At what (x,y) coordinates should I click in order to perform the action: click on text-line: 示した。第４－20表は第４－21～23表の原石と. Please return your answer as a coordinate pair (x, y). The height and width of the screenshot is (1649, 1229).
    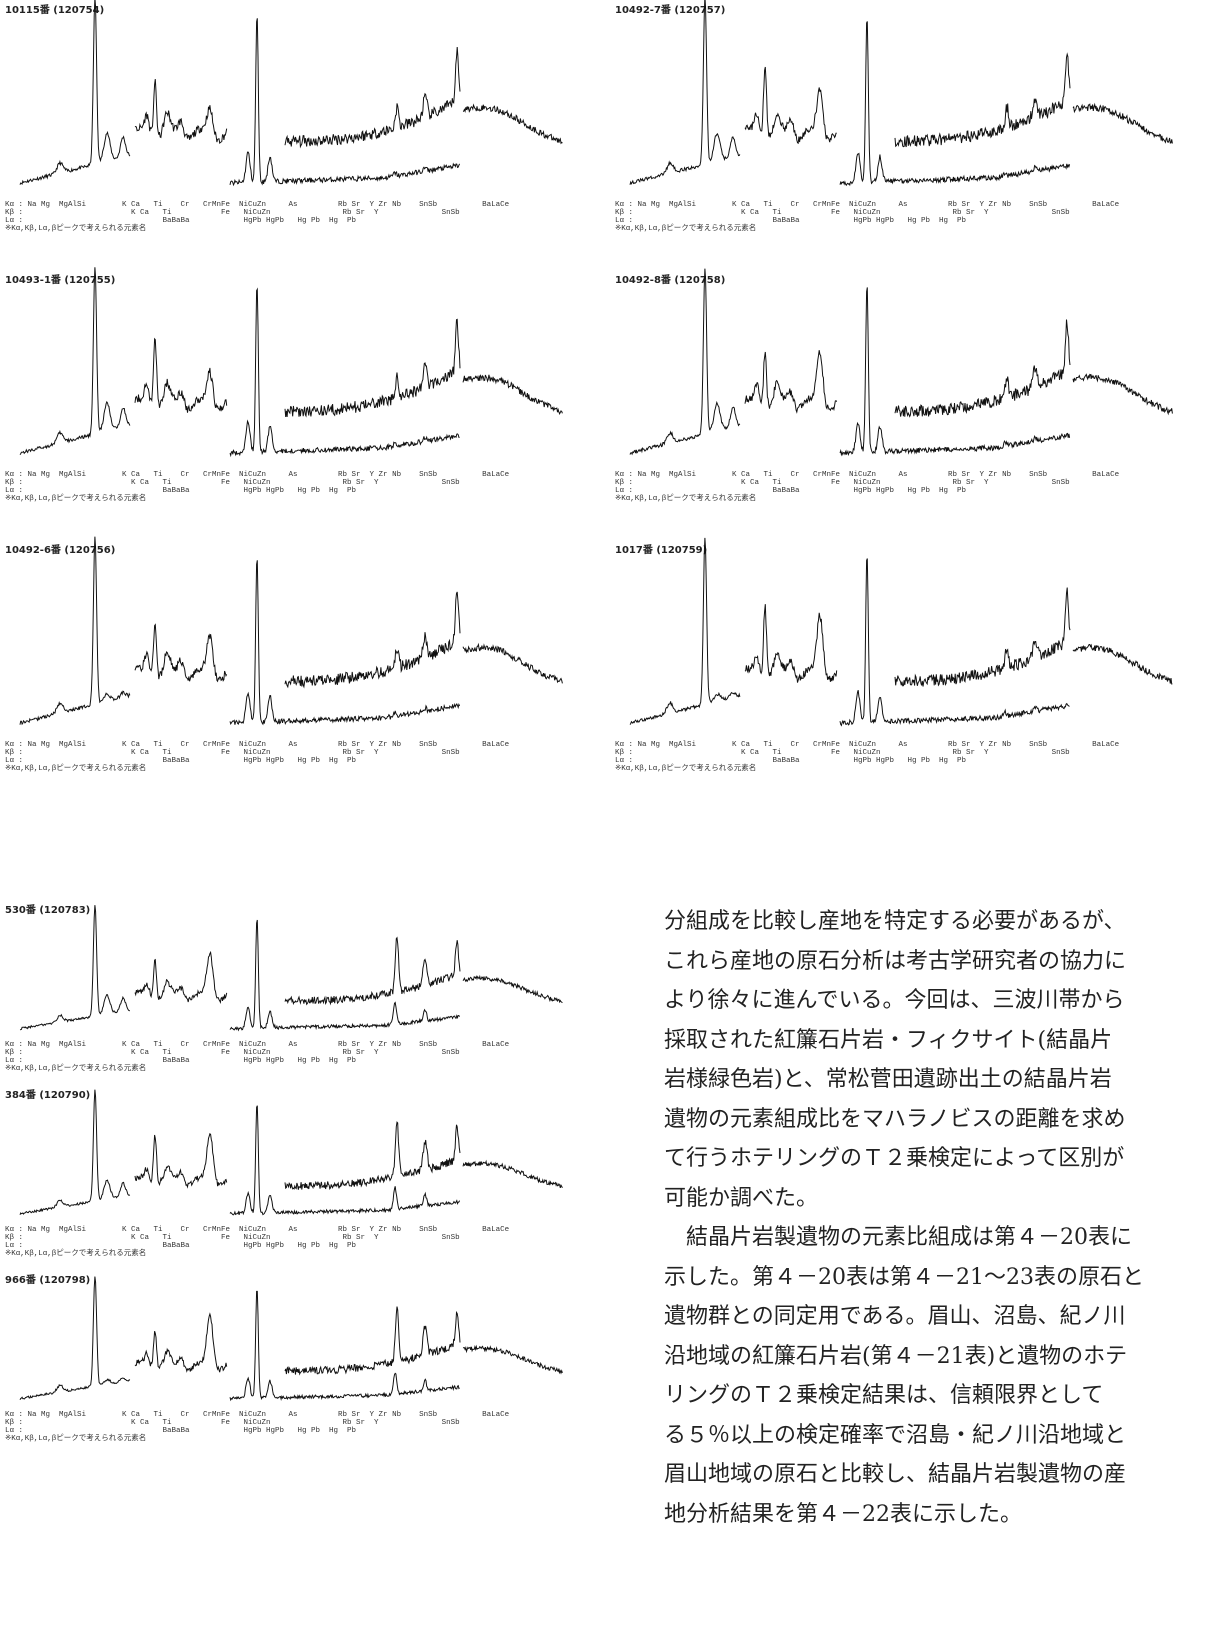
    Looking at the image, I should click on (904, 1277).